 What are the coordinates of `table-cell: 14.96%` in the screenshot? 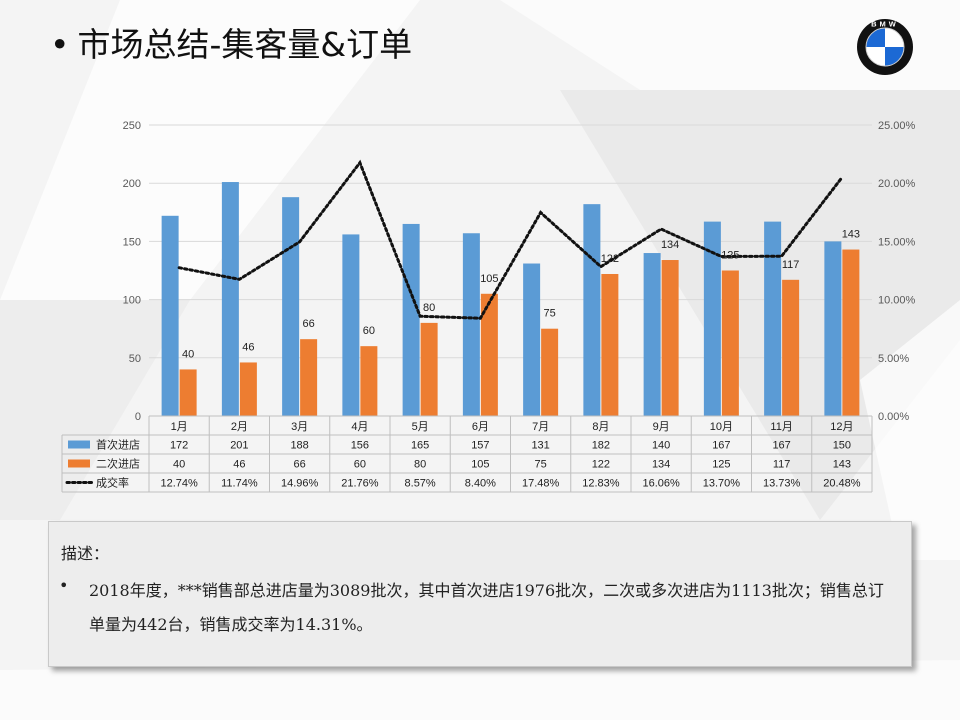 It's located at (300, 484).